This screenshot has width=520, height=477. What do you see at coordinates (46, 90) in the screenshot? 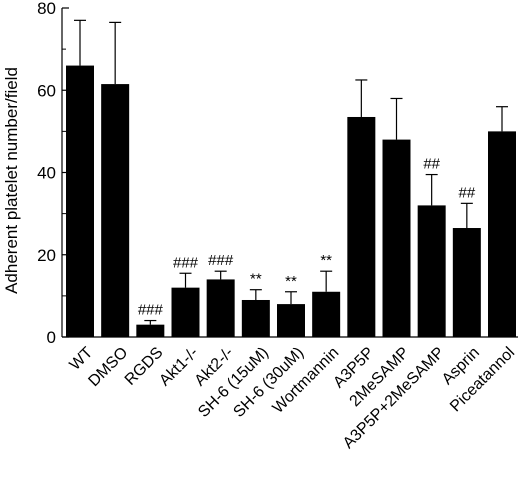
I see `y-tick-label-3: 60` at bounding box center [46, 90].